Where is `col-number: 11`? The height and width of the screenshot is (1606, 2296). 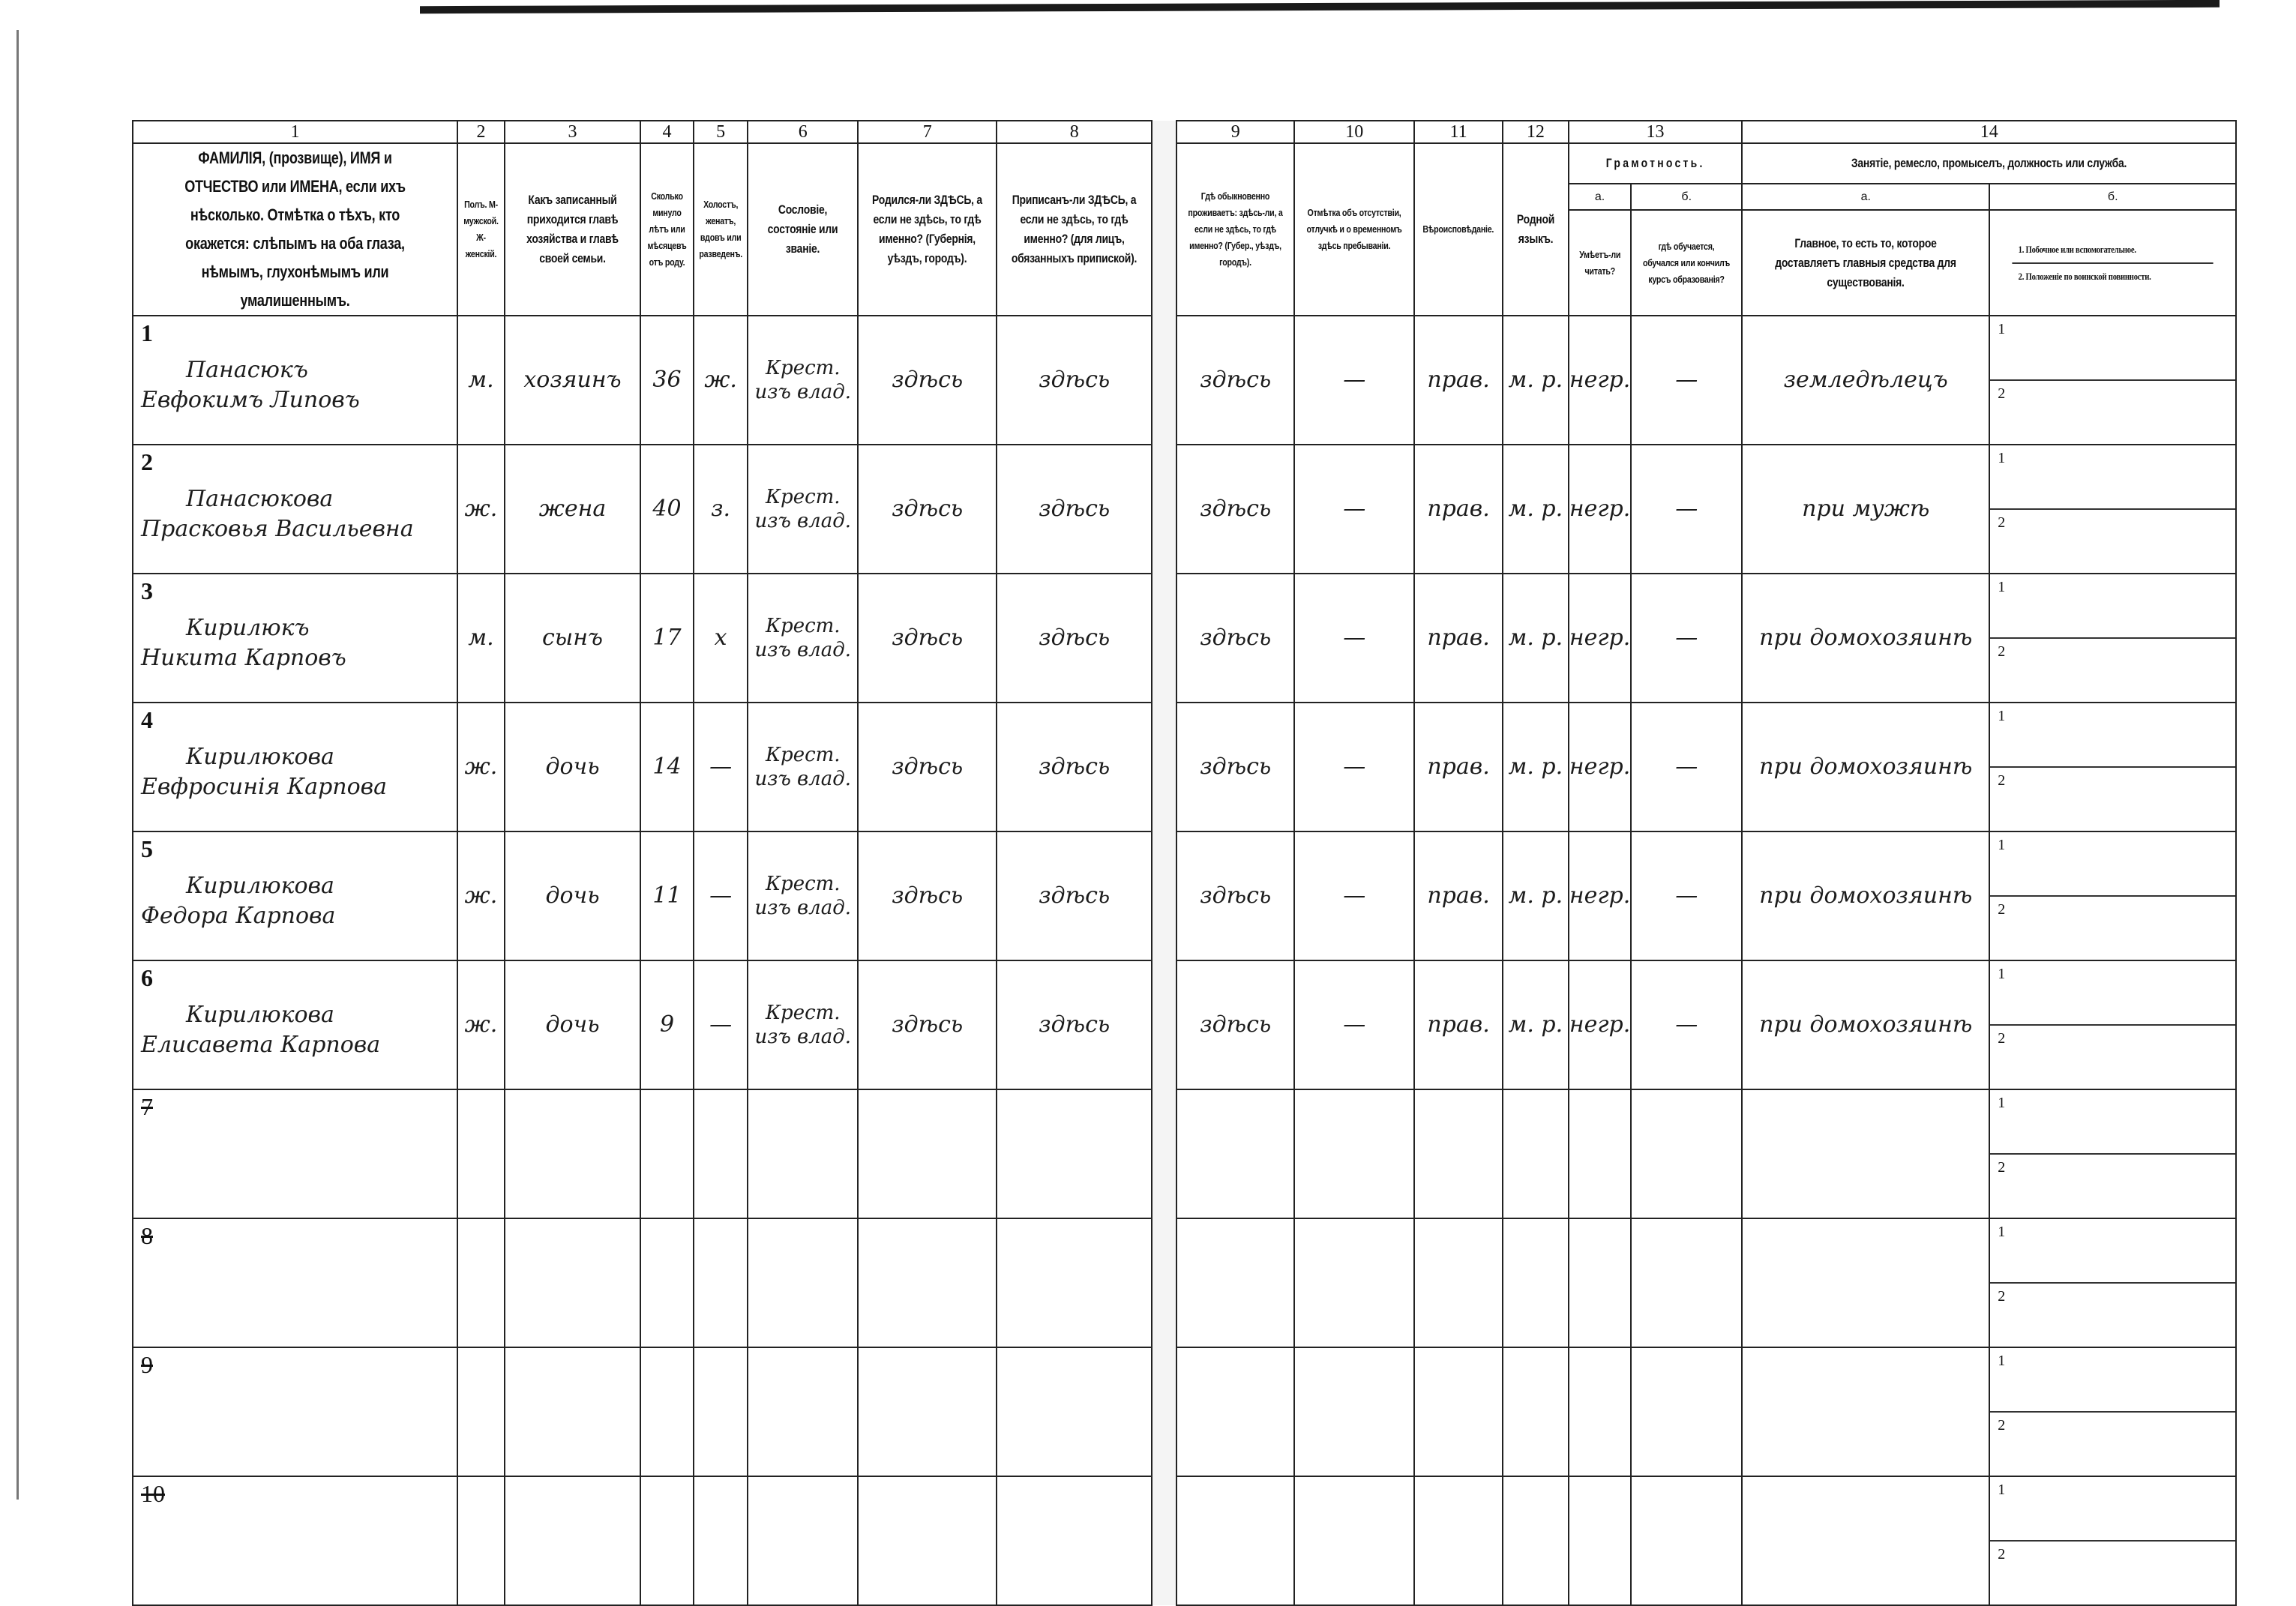
col-number: 11 is located at coordinates (1458, 132).